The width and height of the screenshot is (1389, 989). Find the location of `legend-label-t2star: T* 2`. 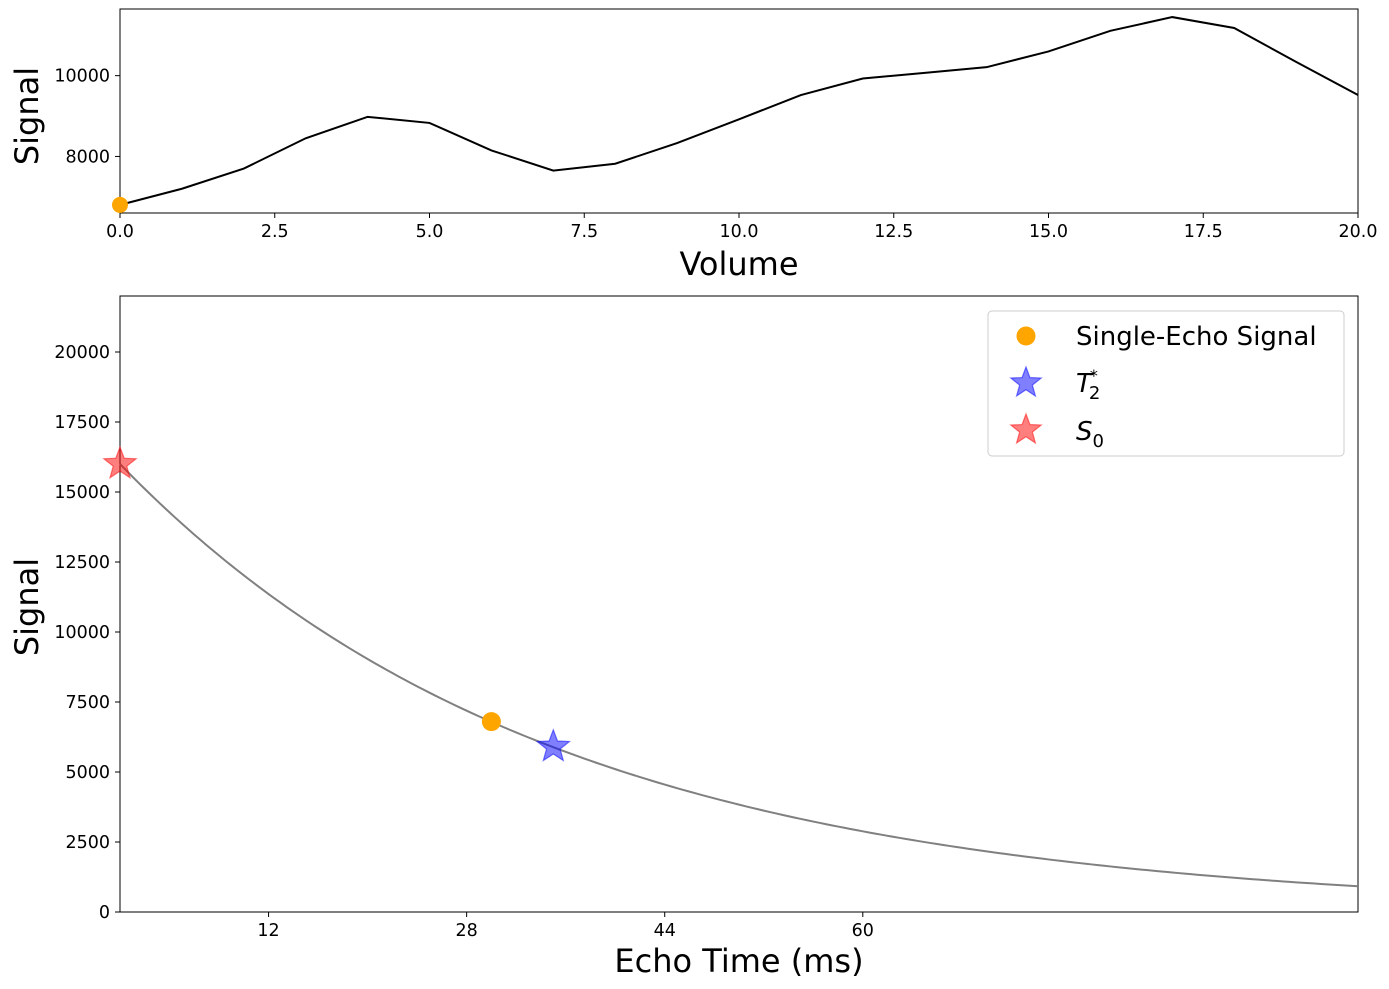

legend-label-t2star: T* 2 is located at coordinates (1088, 385).